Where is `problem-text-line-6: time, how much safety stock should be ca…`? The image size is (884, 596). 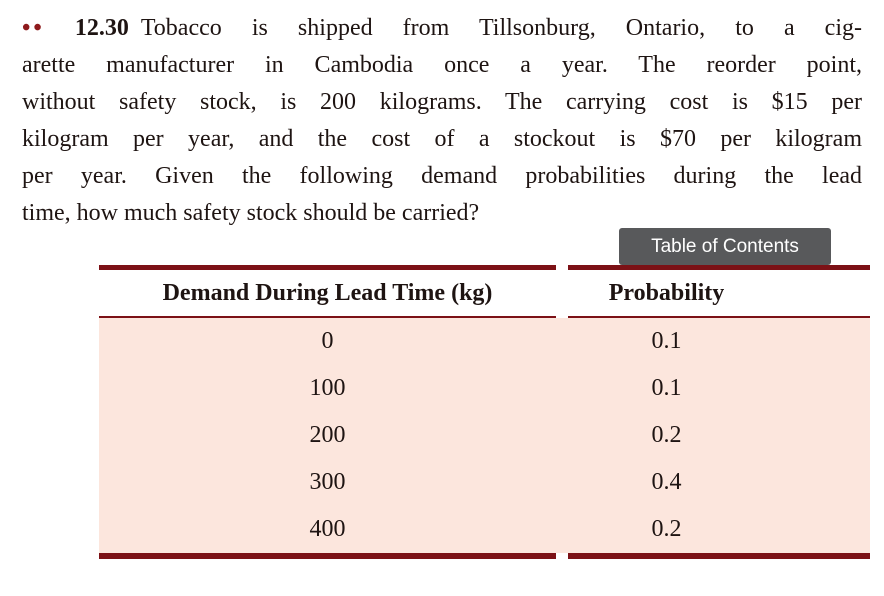 problem-text-line-6: time, how much safety stock should be ca… is located at coordinates (251, 213).